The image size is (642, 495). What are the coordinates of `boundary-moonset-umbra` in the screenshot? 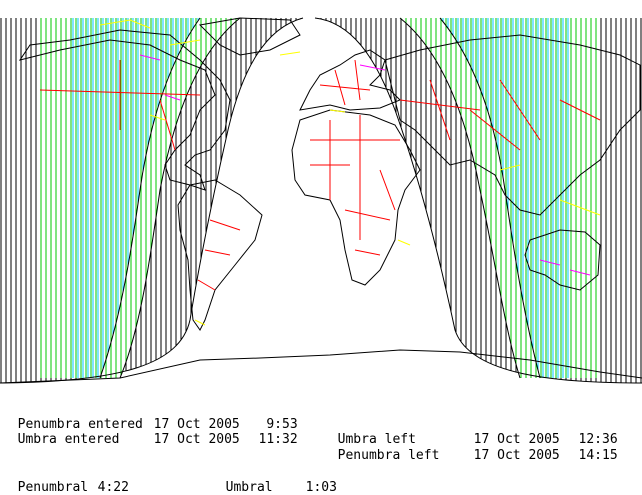 It's located at (490, 198).